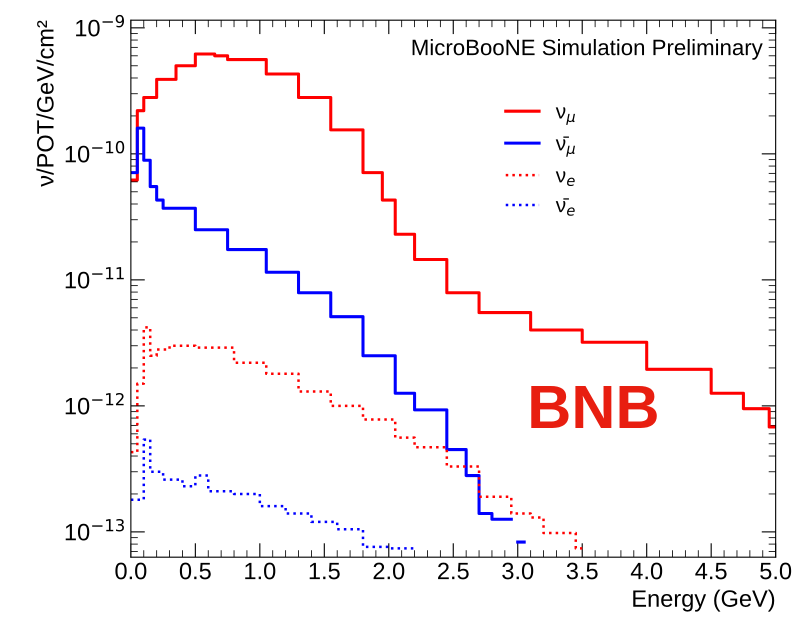 This screenshot has width=798, height=631. Describe the element at coordinates (95, 151) in the screenshot. I see `y-tick-label: 10$^{−10}$` at that location.